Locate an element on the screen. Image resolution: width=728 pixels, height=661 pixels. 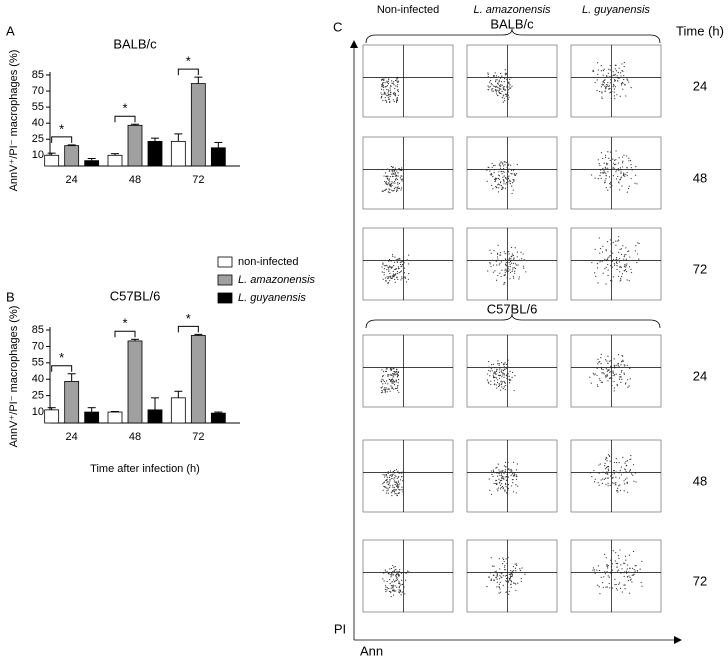
time-label: 24 is located at coordinates (700, 375).